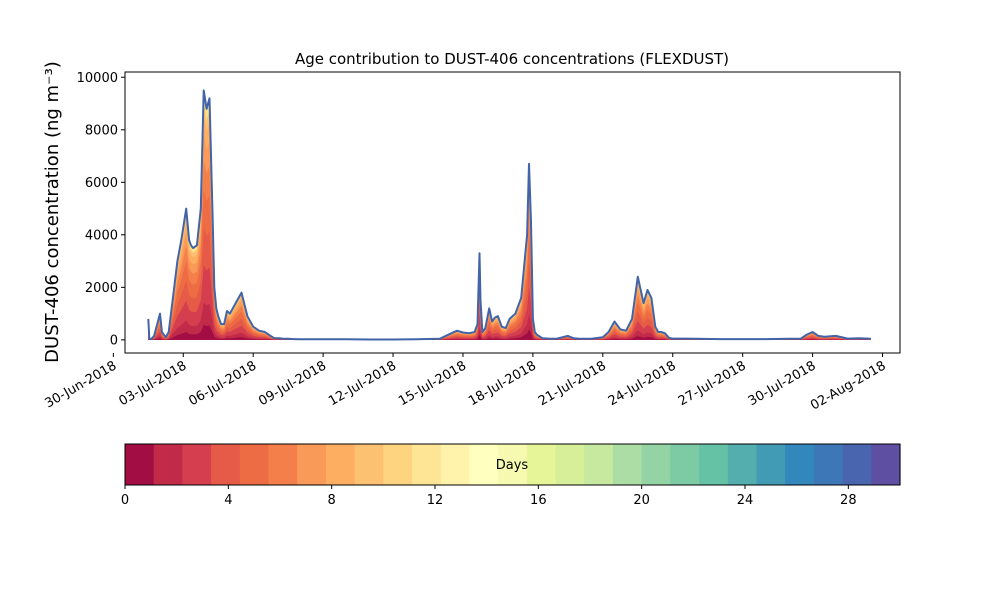 The height and width of the screenshot is (600, 1000). I want to click on y-tick-label: 6000, so click(101, 183).